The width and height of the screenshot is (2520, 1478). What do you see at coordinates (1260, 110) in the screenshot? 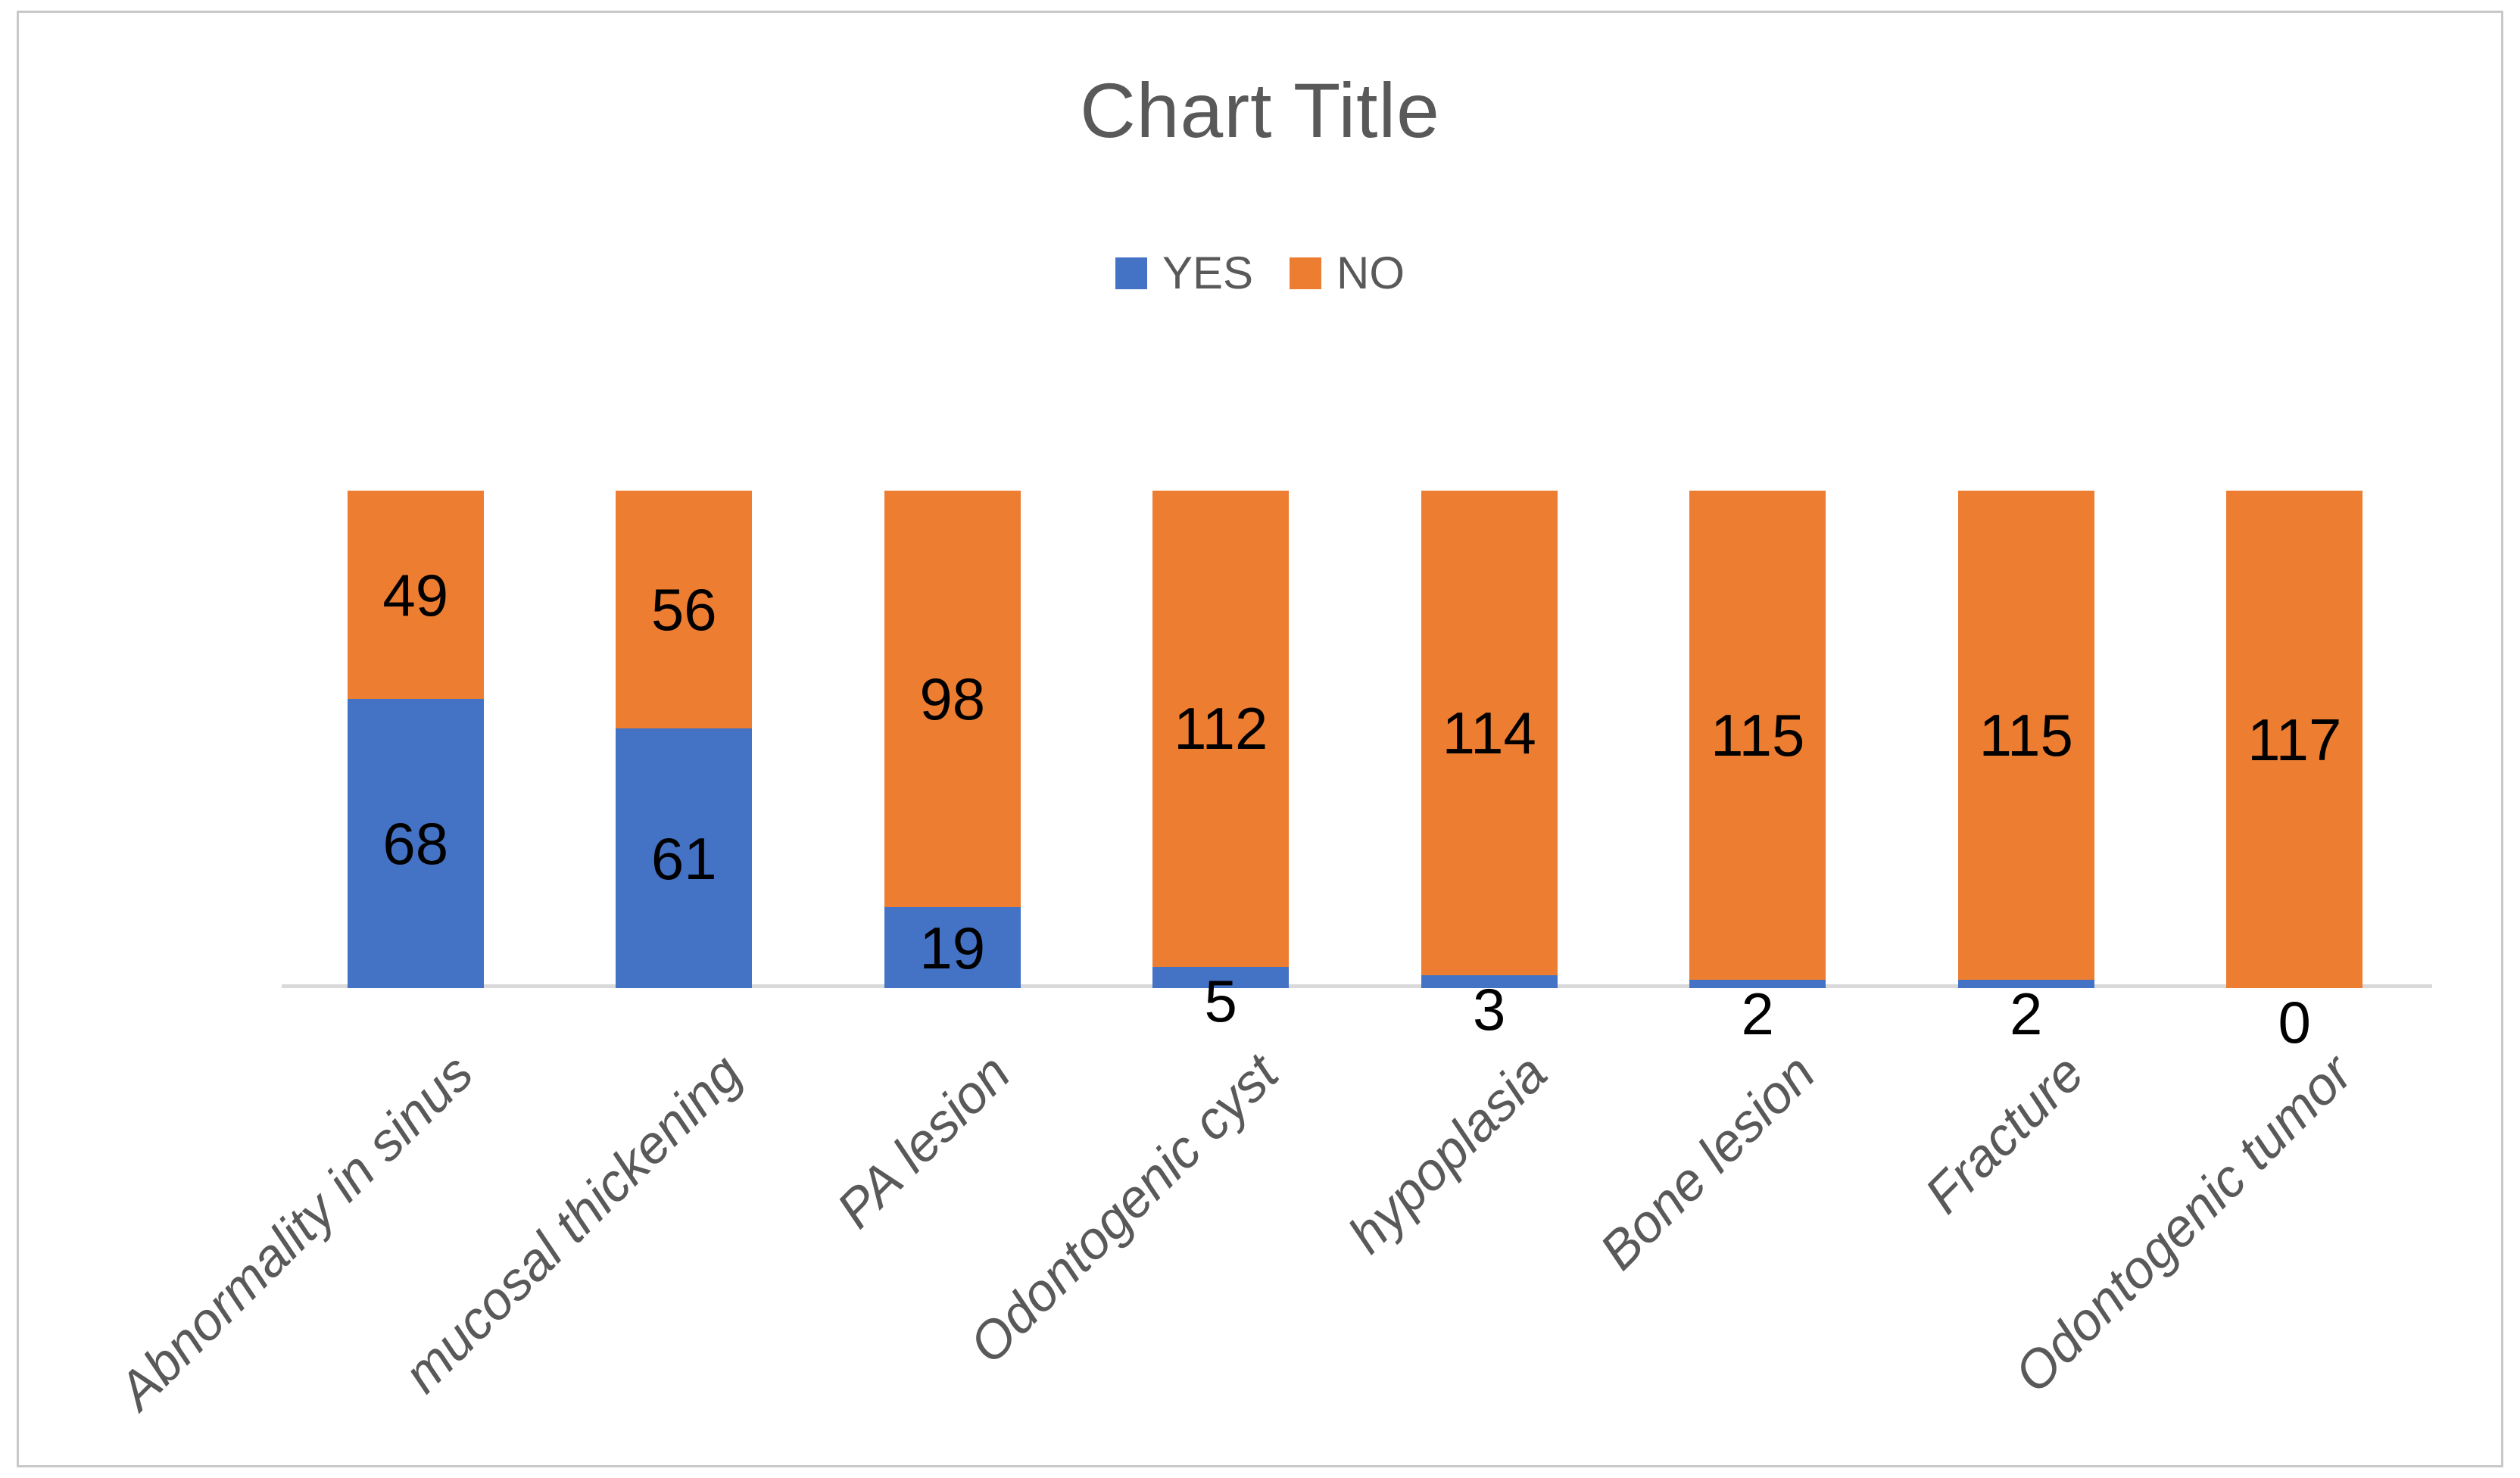
I see `chart-title: Chart Title` at bounding box center [1260, 110].